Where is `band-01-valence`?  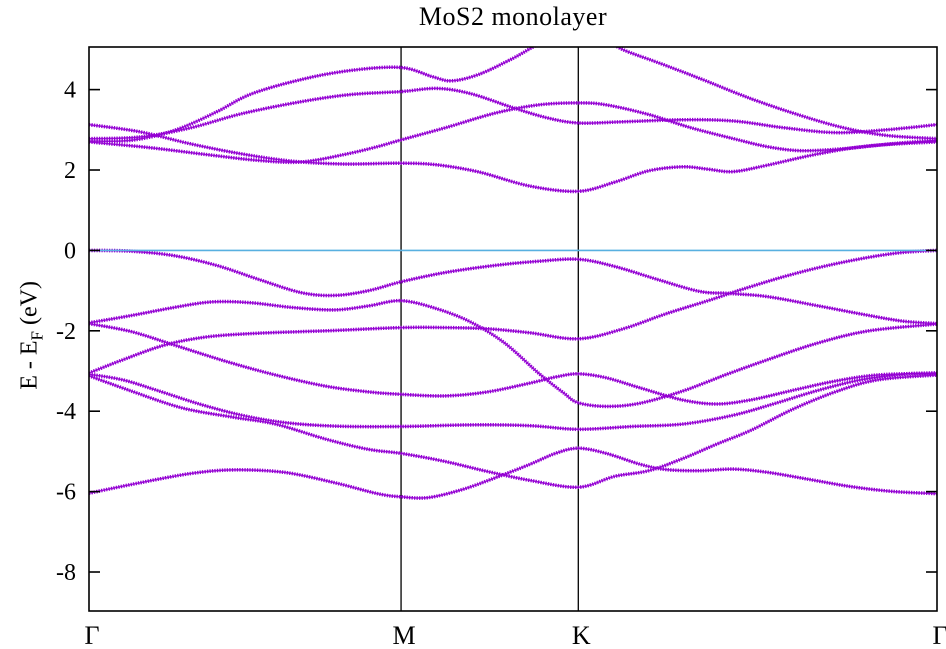
band-01-valence is located at coordinates (513, 473).